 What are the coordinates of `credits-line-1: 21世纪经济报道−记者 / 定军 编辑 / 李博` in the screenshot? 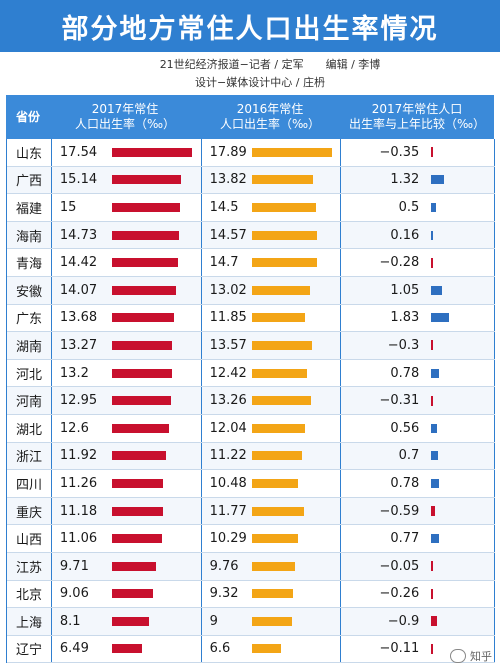 It's located at (270, 64).